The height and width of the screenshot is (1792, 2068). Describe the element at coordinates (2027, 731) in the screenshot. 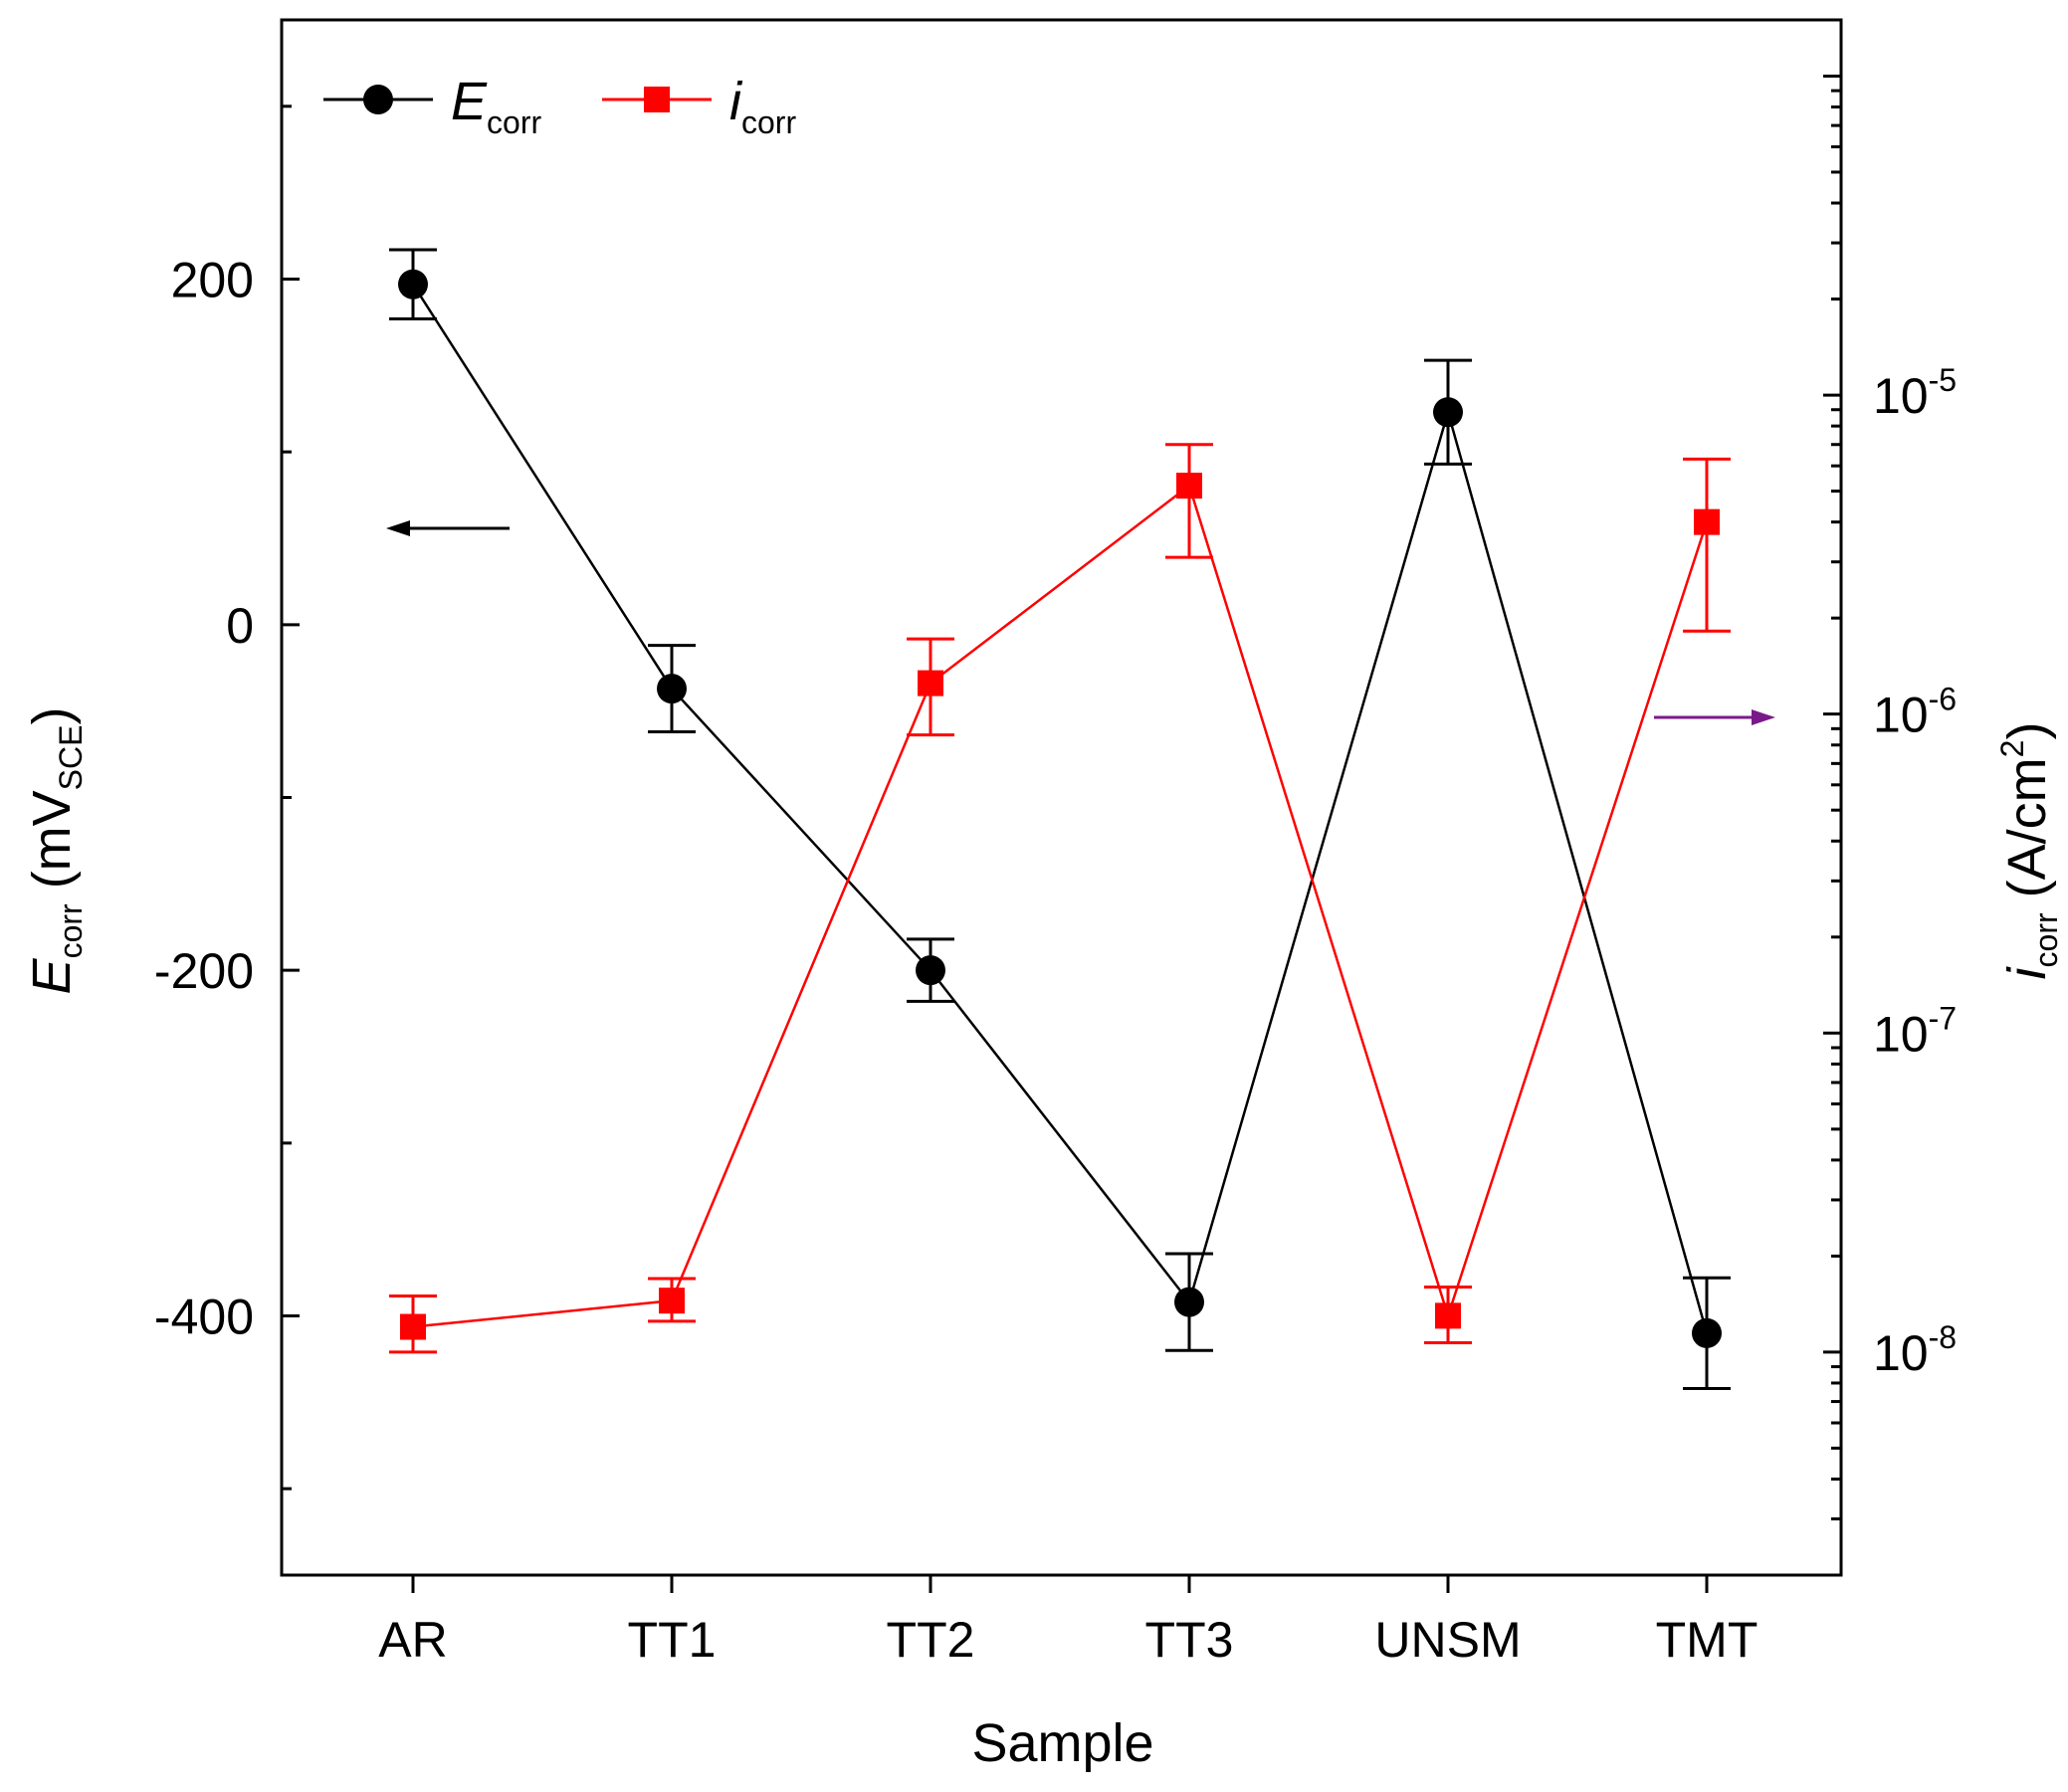

I see `right-axis-title-close: )` at that location.